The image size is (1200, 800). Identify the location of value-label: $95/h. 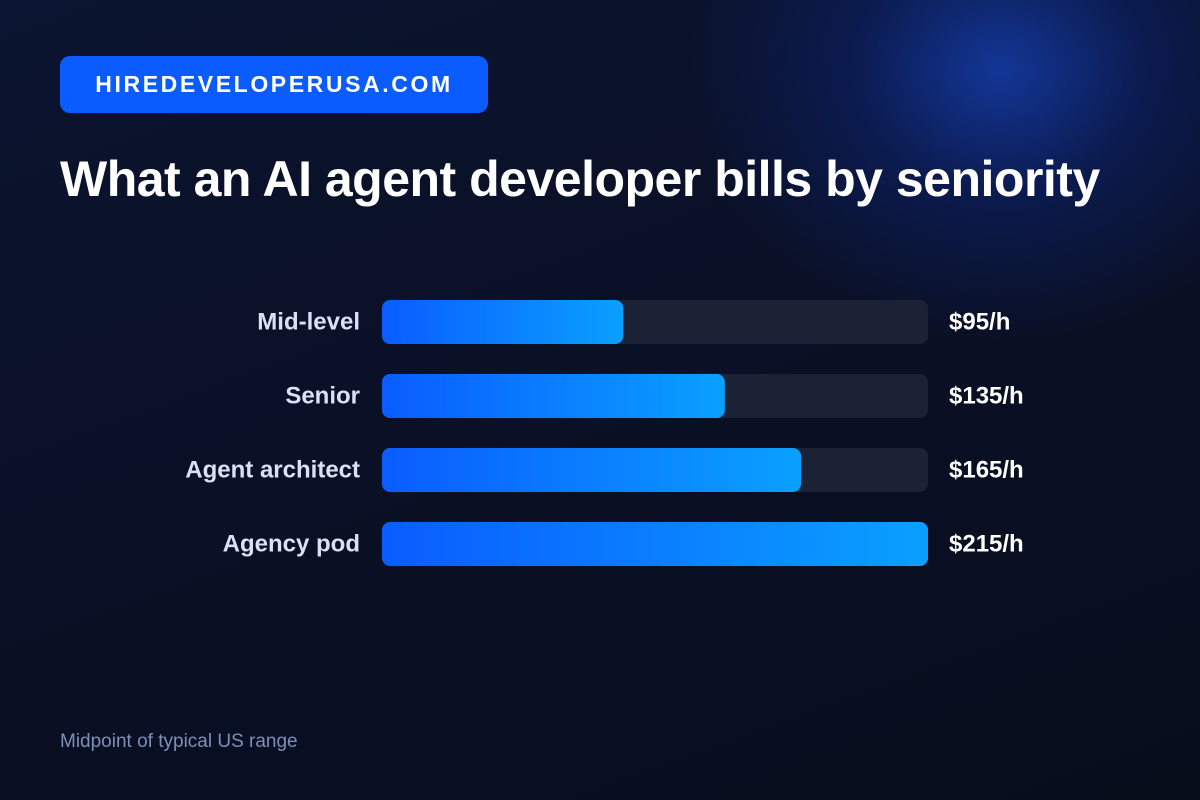
(979, 322).